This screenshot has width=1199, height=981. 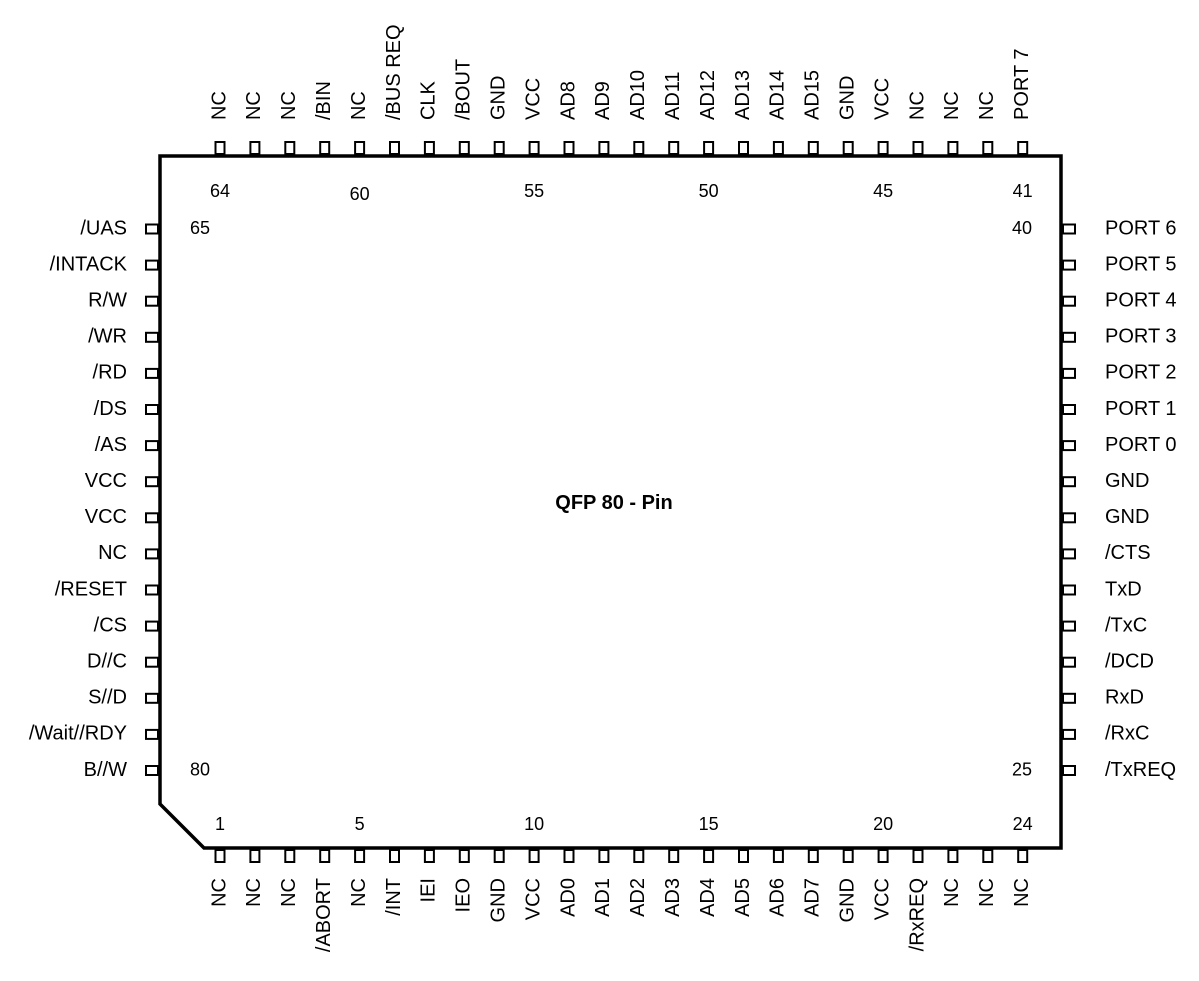 What do you see at coordinates (78, 734) in the screenshot?
I see `pin-label-wait-rdy: /Wait//RDY` at bounding box center [78, 734].